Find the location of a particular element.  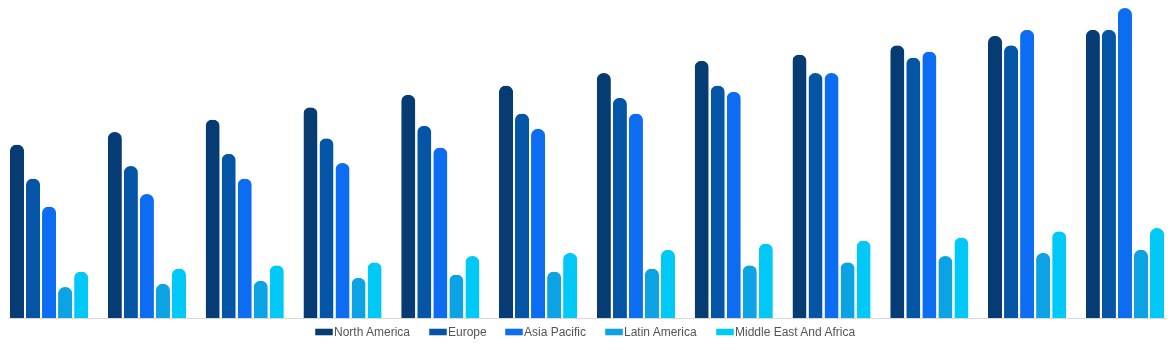

legend-label: Asia Pacific is located at coordinates (555, 332).